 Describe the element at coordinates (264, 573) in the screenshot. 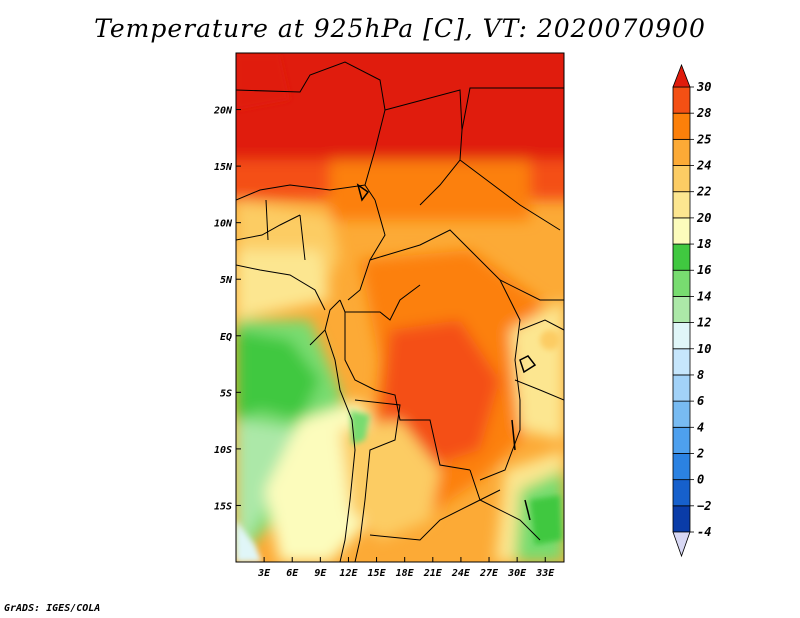

I see `x-tick-label: 3E` at that location.